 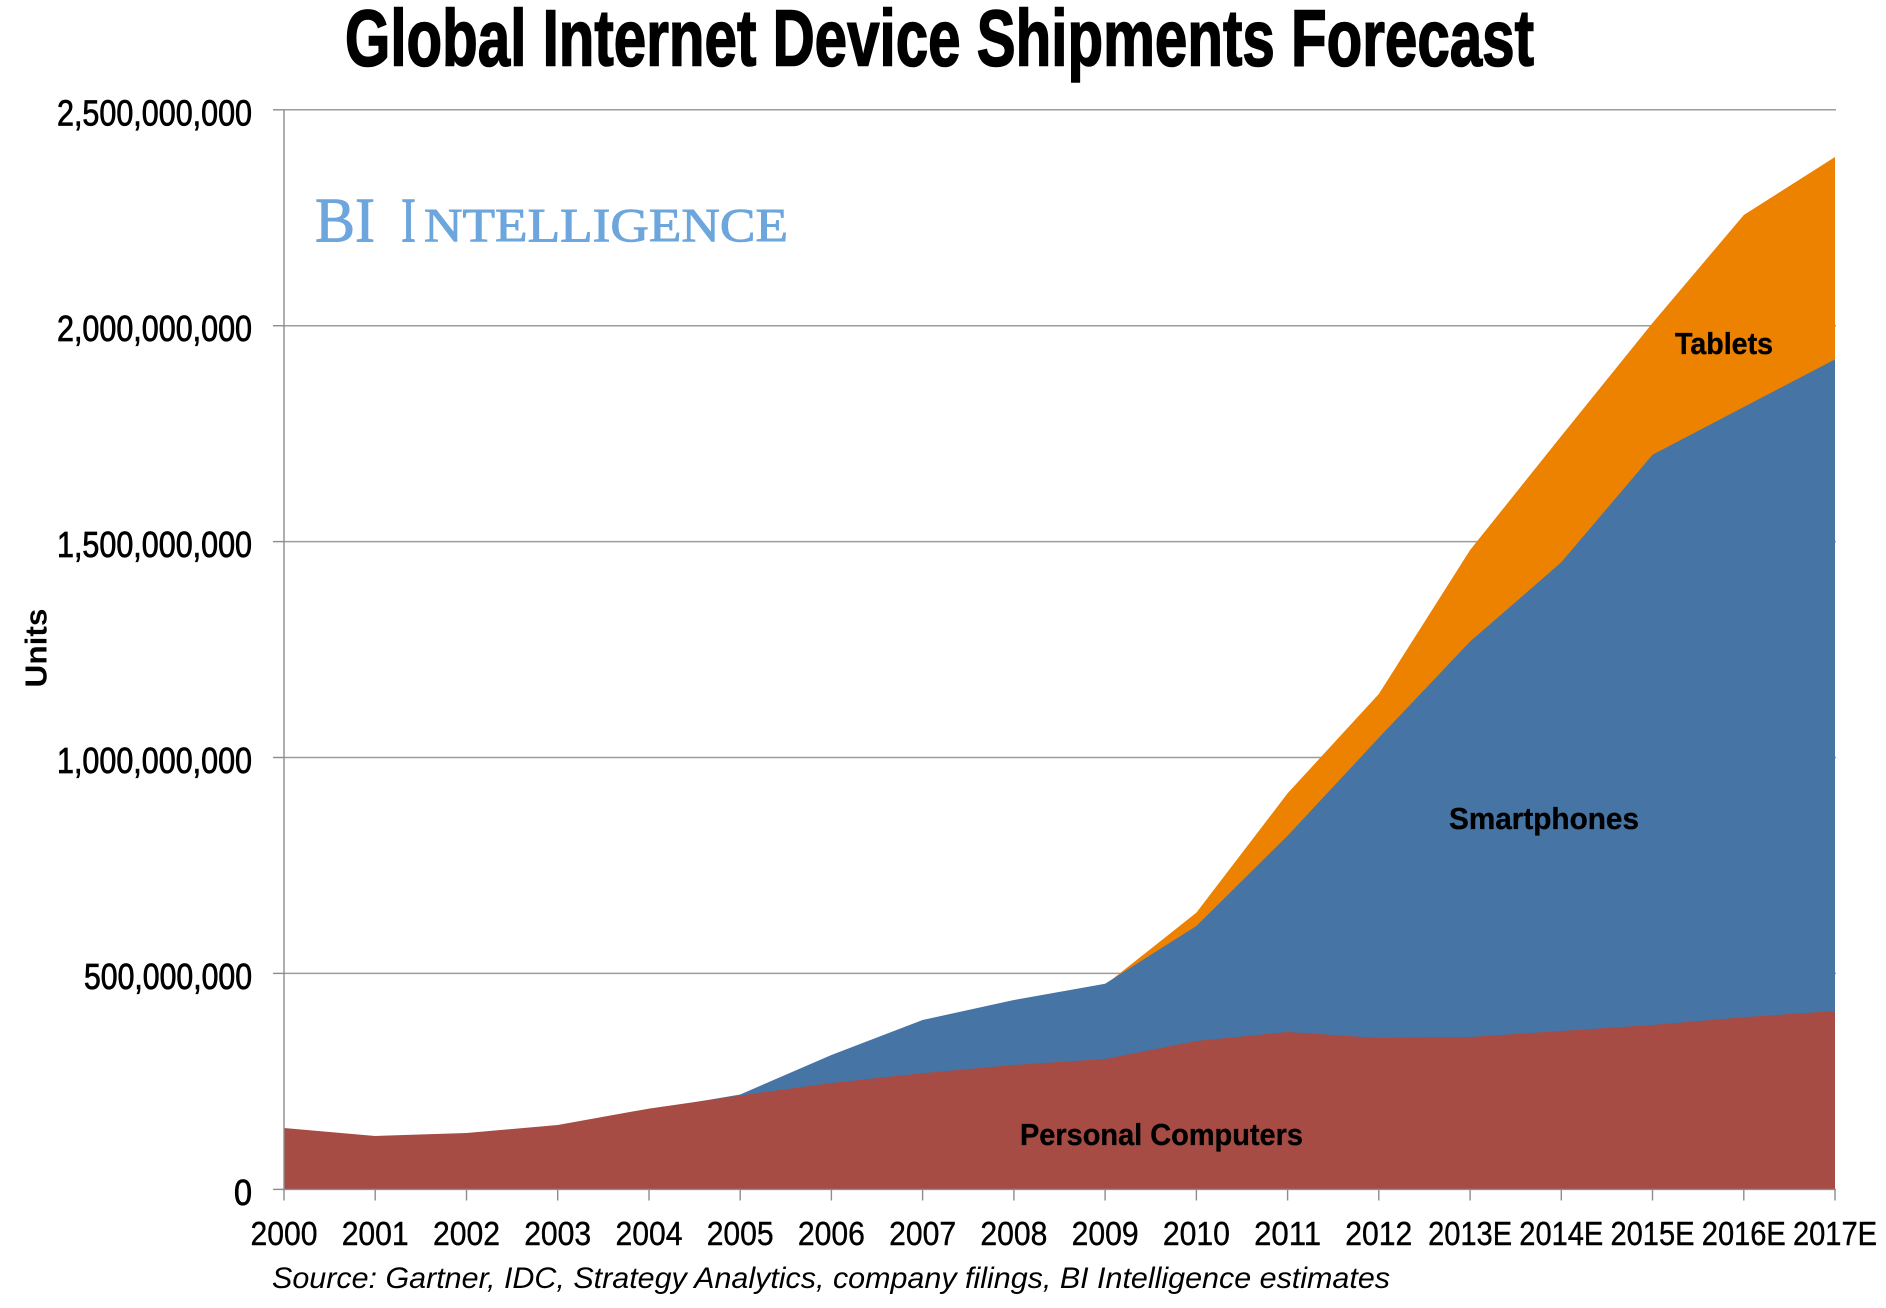 What do you see at coordinates (1724, 343) in the screenshot?
I see `svg-text: Tablets` at bounding box center [1724, 343].